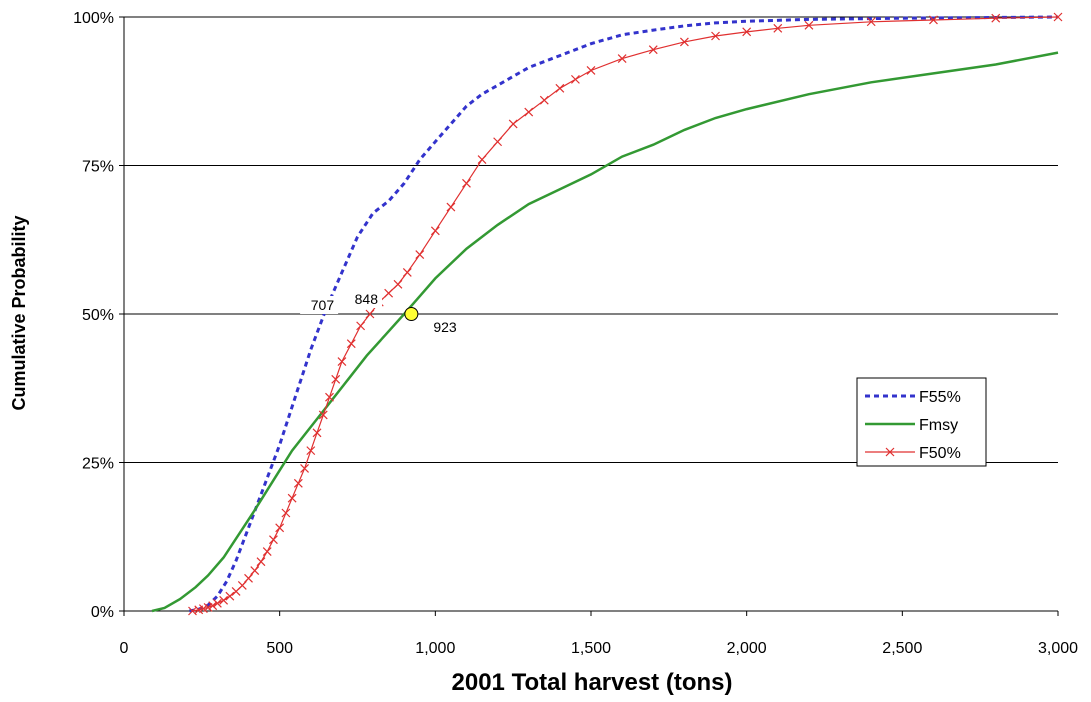 The width and height of the screenshot is (1091, 702). Describe the element at coordinates (411, 314) in the screenshot. I see `median-marker` at that location.